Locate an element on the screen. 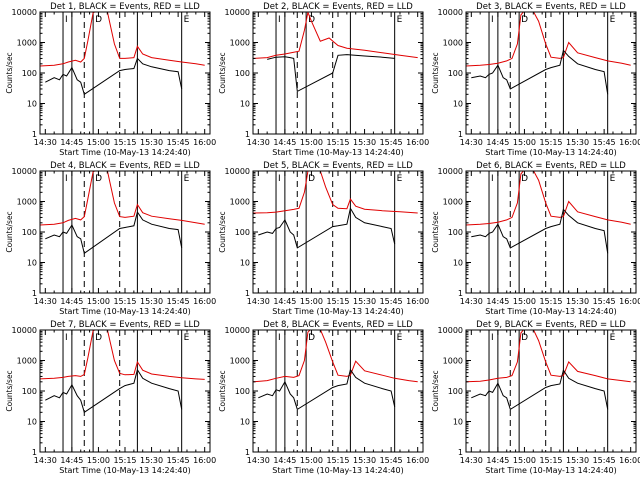 The width and height of the screenshot is (640, 480). panel-title: Det 3, BLACK = Events, RED = LLD is located at coordinates (551, 7).